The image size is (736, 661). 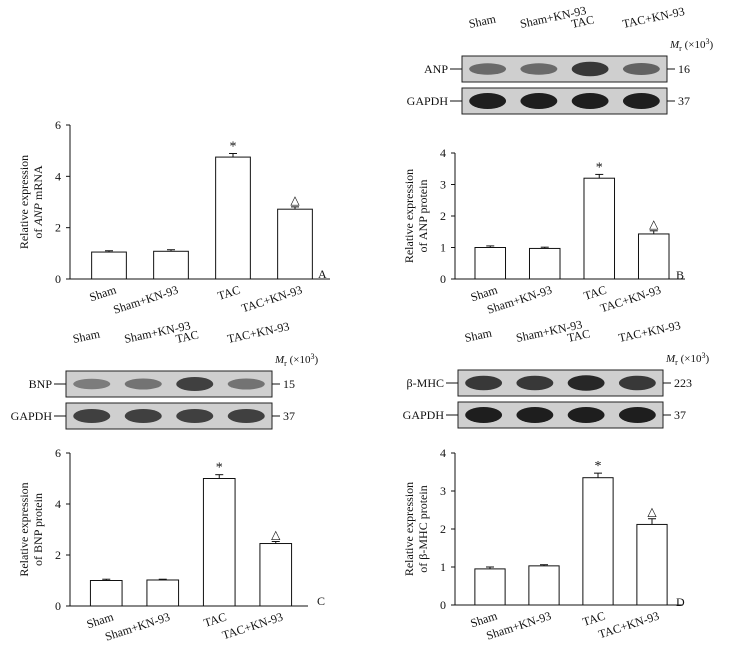 I want to click on panel-label: C, so click(x=321, y=601).